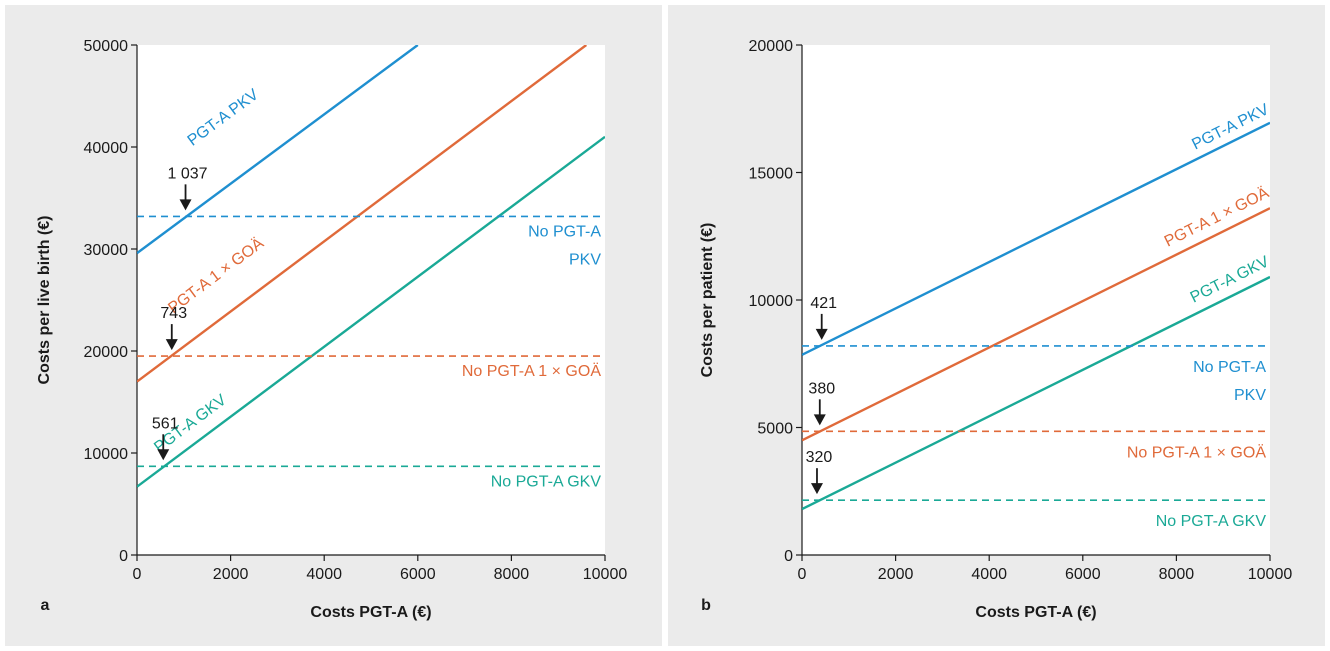 Image resolution: width=1330 pixels, height=651 pixels. I want to click on chart-b-annotation-label: 380, so click(821, 388).